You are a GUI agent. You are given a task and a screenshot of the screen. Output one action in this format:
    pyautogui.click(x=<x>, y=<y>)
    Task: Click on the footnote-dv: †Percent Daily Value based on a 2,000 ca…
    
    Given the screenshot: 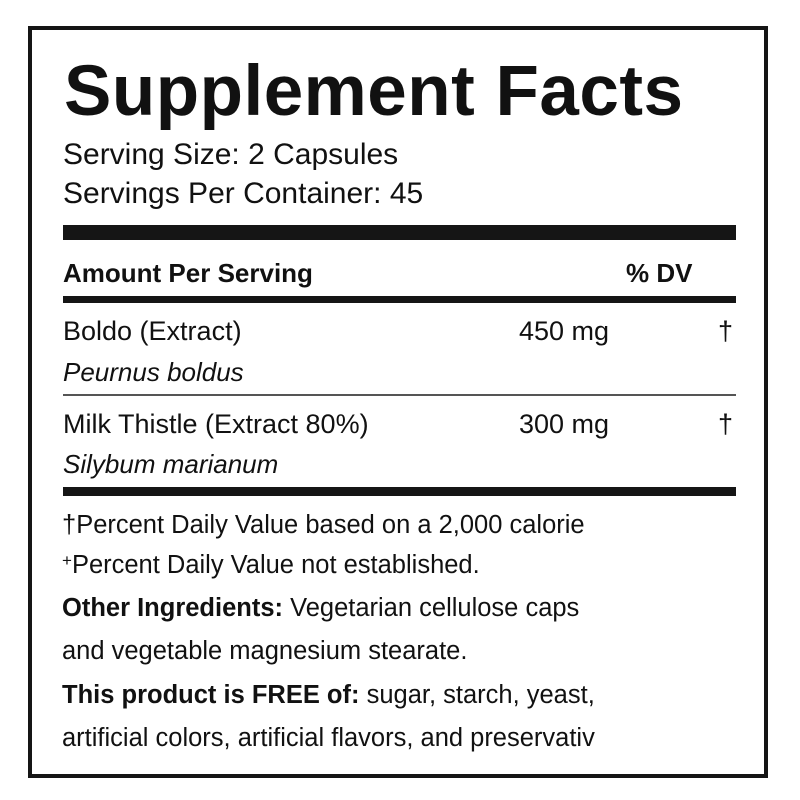 What is the action you would take?
    pyautogui.click(x=323, y=525)
    